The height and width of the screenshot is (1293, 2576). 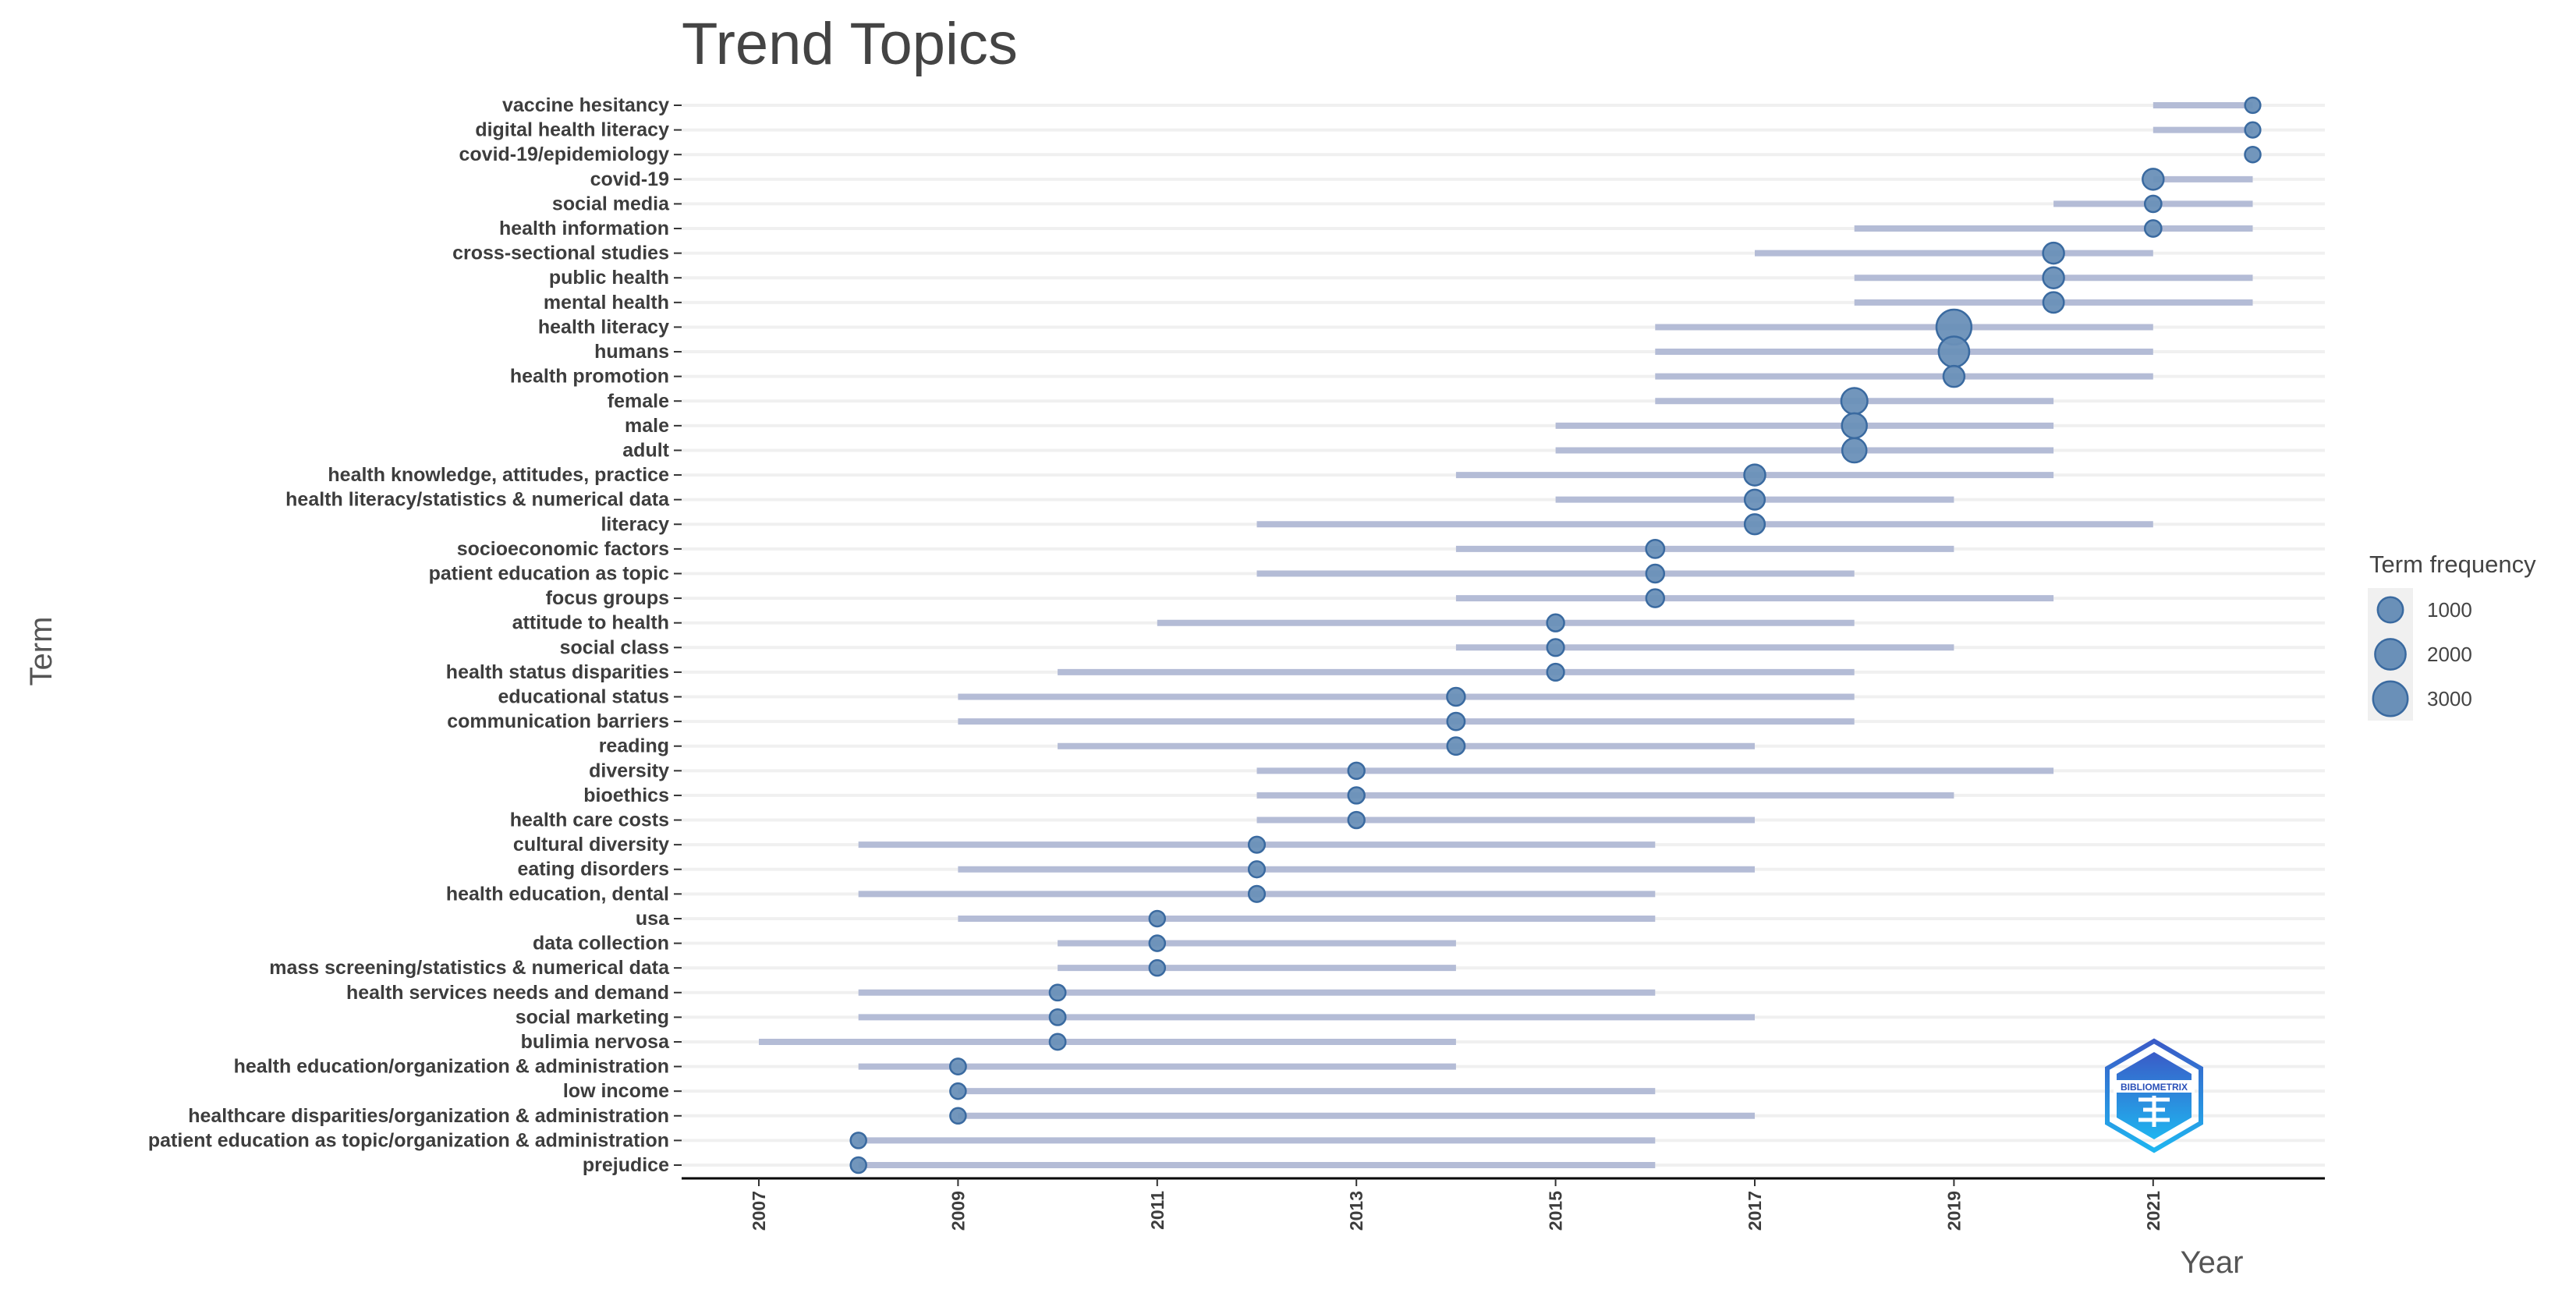 I want to click on y-tick-label: adult, so click(x=645, y=450).